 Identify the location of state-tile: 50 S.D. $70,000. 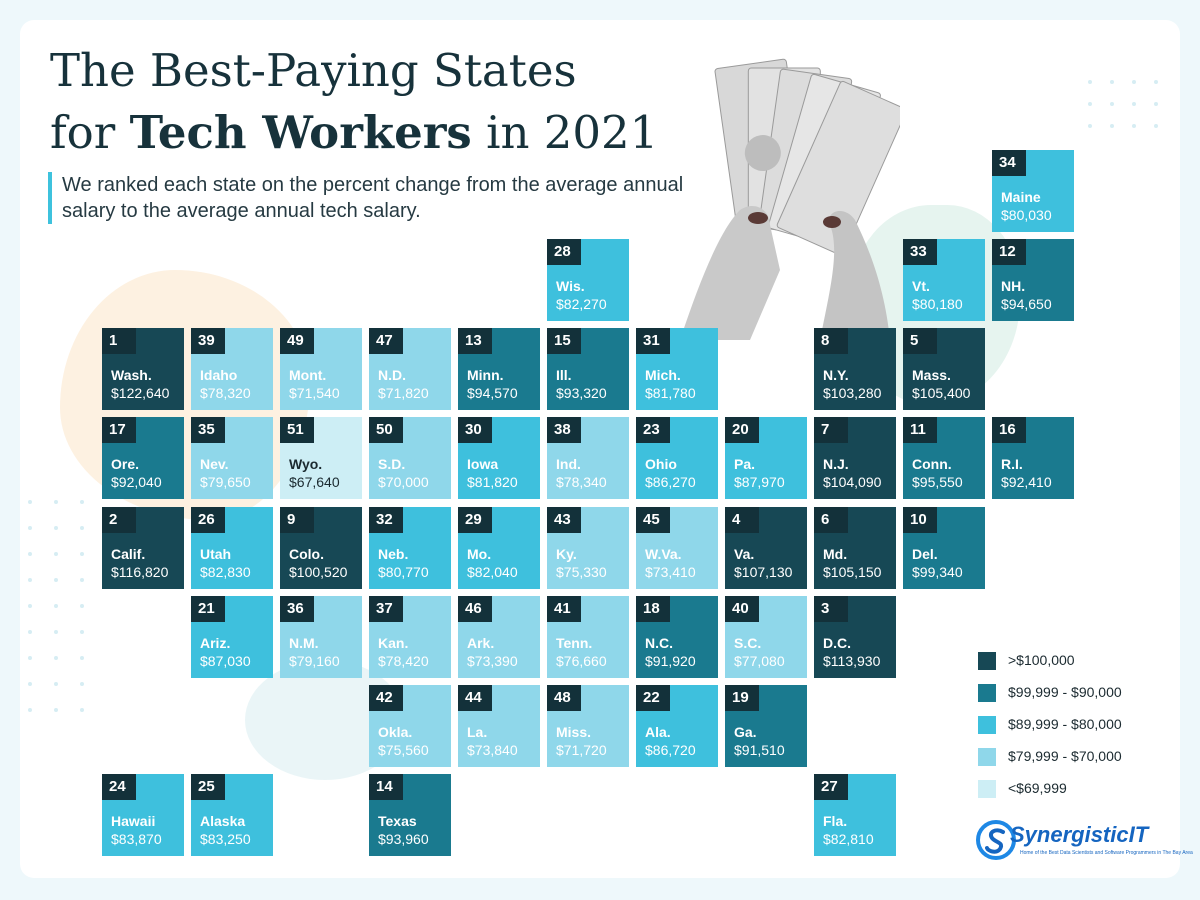
(410, 458).